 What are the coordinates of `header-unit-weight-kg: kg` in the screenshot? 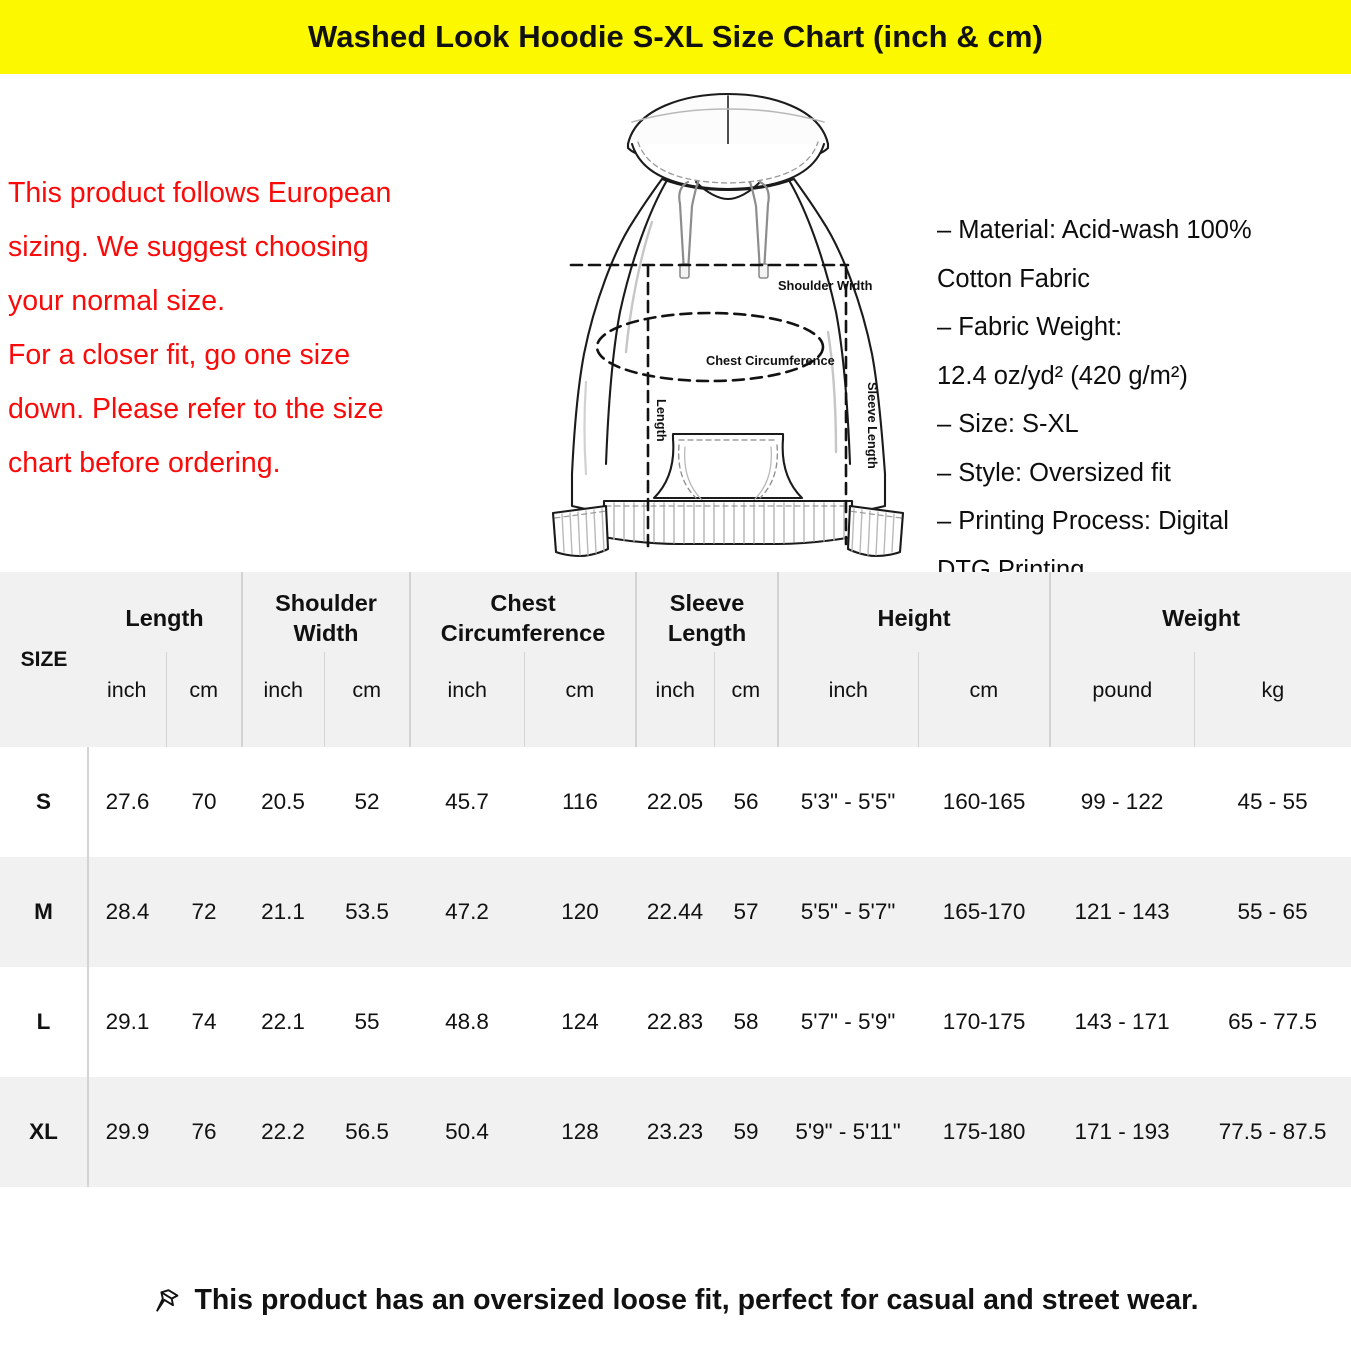 It's located at (1272, 699).